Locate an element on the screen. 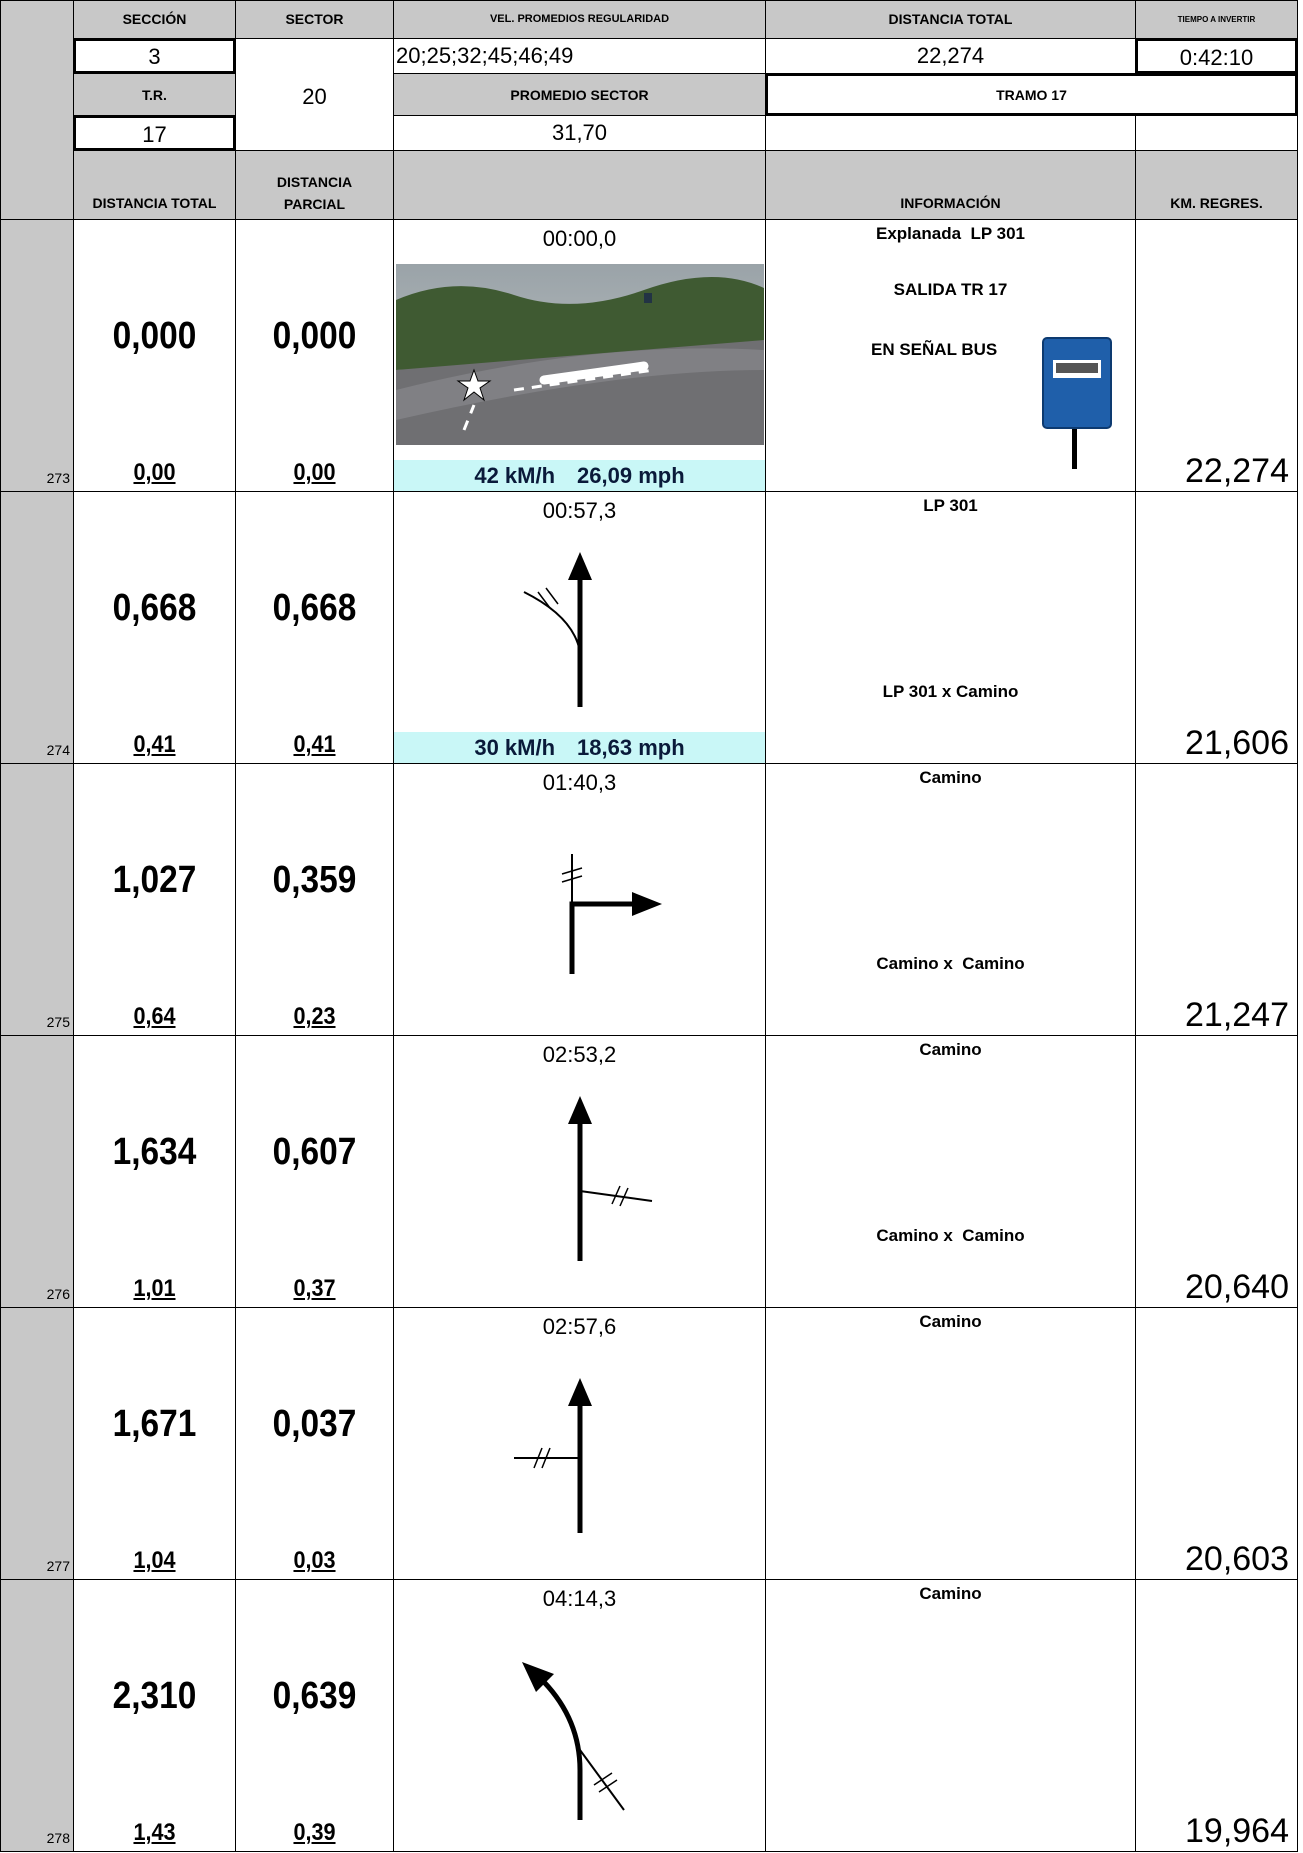  tr-label: T.R. is located at coordinates (154, 94).